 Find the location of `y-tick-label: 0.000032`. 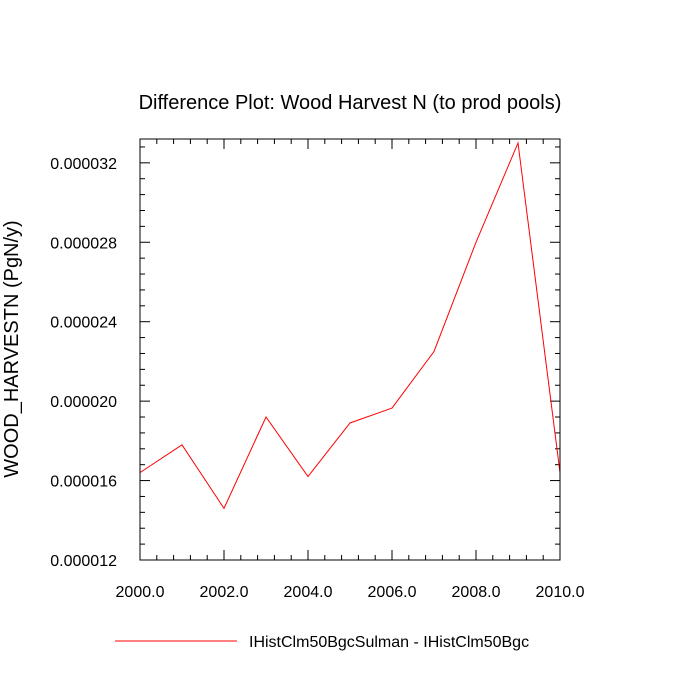

y-tick-label: 0.000032 is located at coordinates (83, 164).